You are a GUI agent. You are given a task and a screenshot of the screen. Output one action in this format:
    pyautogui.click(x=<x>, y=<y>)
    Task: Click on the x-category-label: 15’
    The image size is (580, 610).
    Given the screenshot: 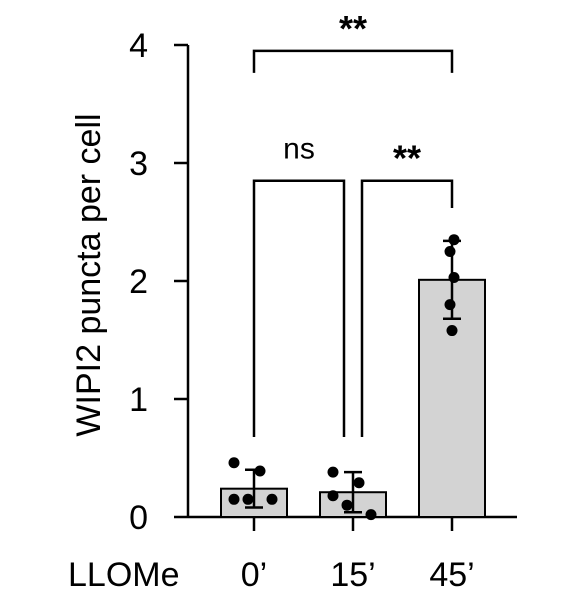 What is the action you would take?
    pyautogui.click(x=352, y=575)
    